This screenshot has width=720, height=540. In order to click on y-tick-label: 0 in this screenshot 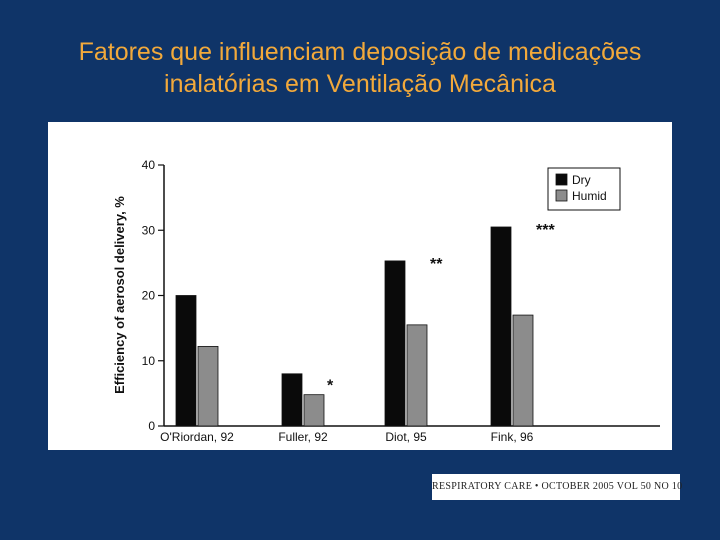, I will do `click(151, 426)`.